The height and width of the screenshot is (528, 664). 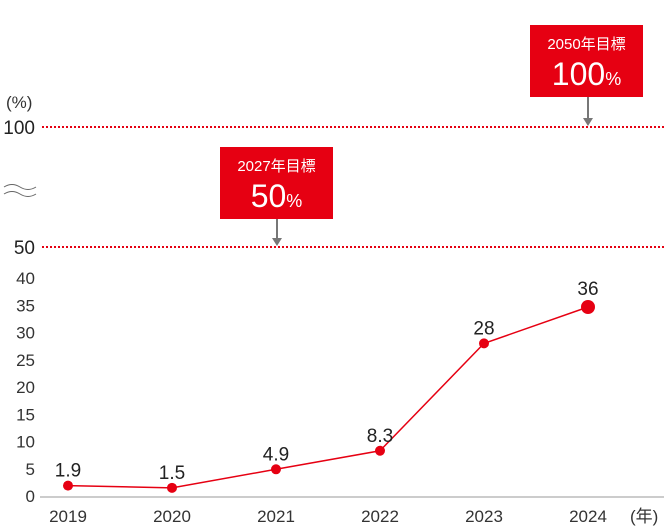 What do you see at coordinates (25, 387) in the screenshot?
I see `y-tick-label: 20` at bounding box center [25, 387].